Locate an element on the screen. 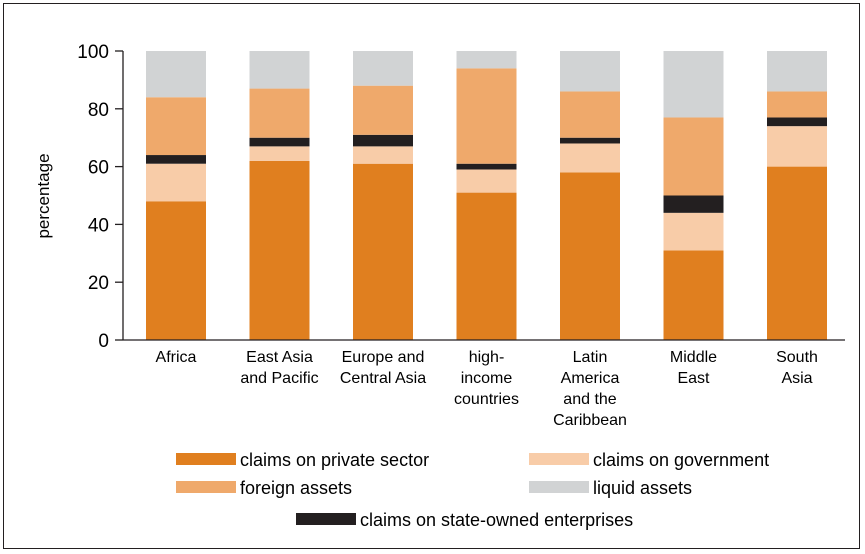 The image size is (865, 554). y-tick-label: 0 is located at coordinates (103, 341).